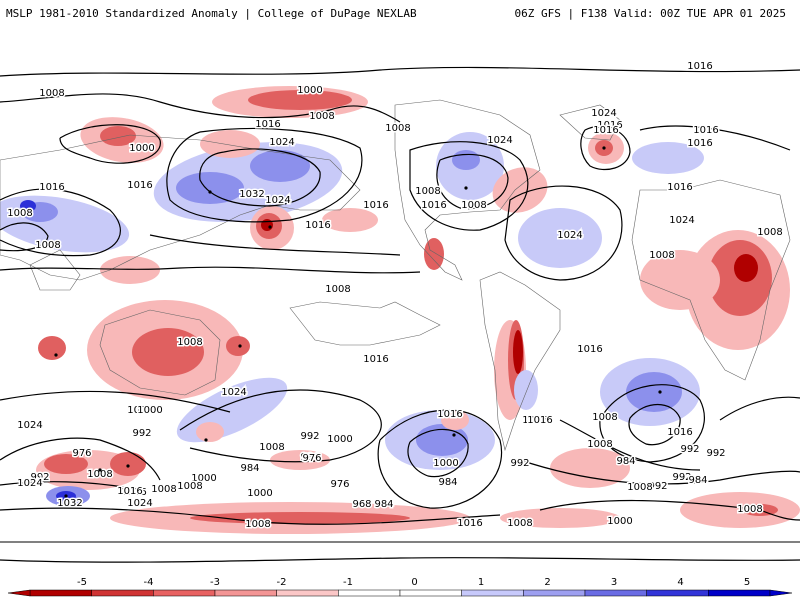 Image resolution: width=800 pixels, height=600 pixels. What do you see at coordinates (282, 582) in the screenshot?
I see `colorbar-tick-label: -2` at bounding box center [282, 582].